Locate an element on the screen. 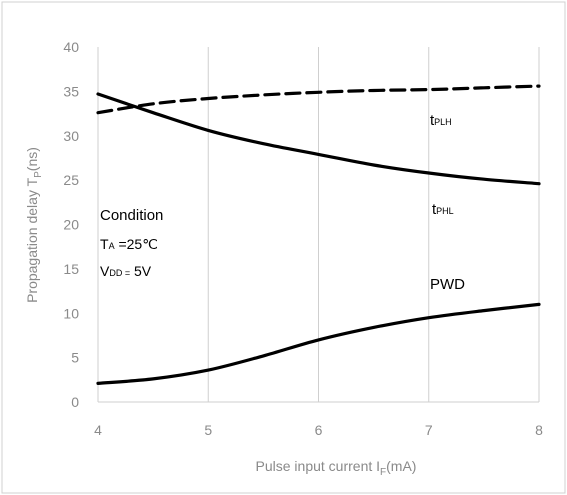 Image resolution: width=567 pixels, height=495 pixels. y-tick-label: 25 is located at coordinates (71, 180).